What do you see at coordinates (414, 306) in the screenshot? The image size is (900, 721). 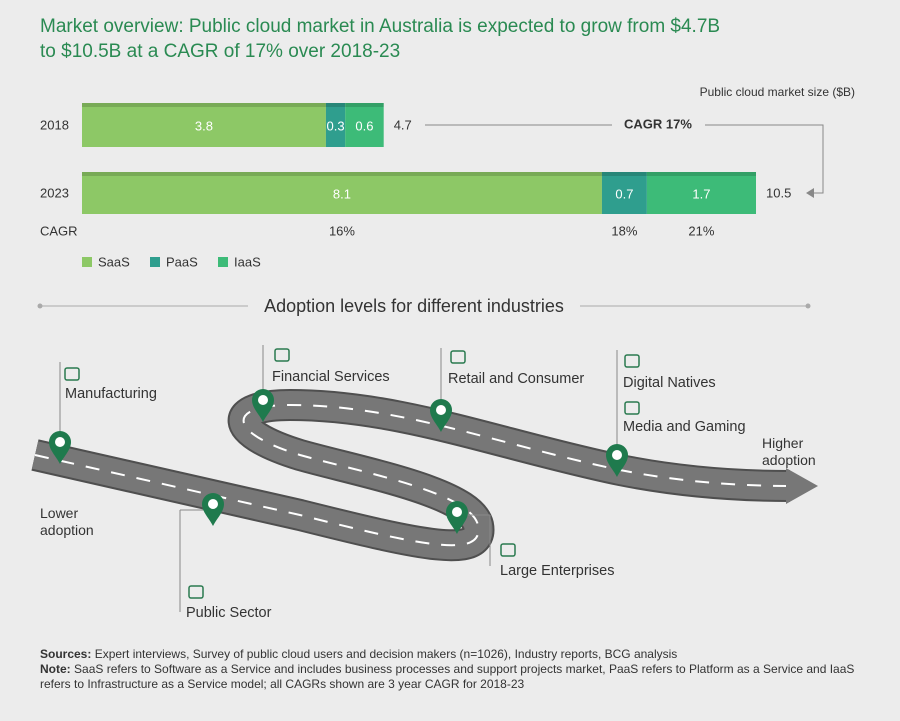 I see `section-title: Adoption levels for different industries` at bounding box center [414, 306].